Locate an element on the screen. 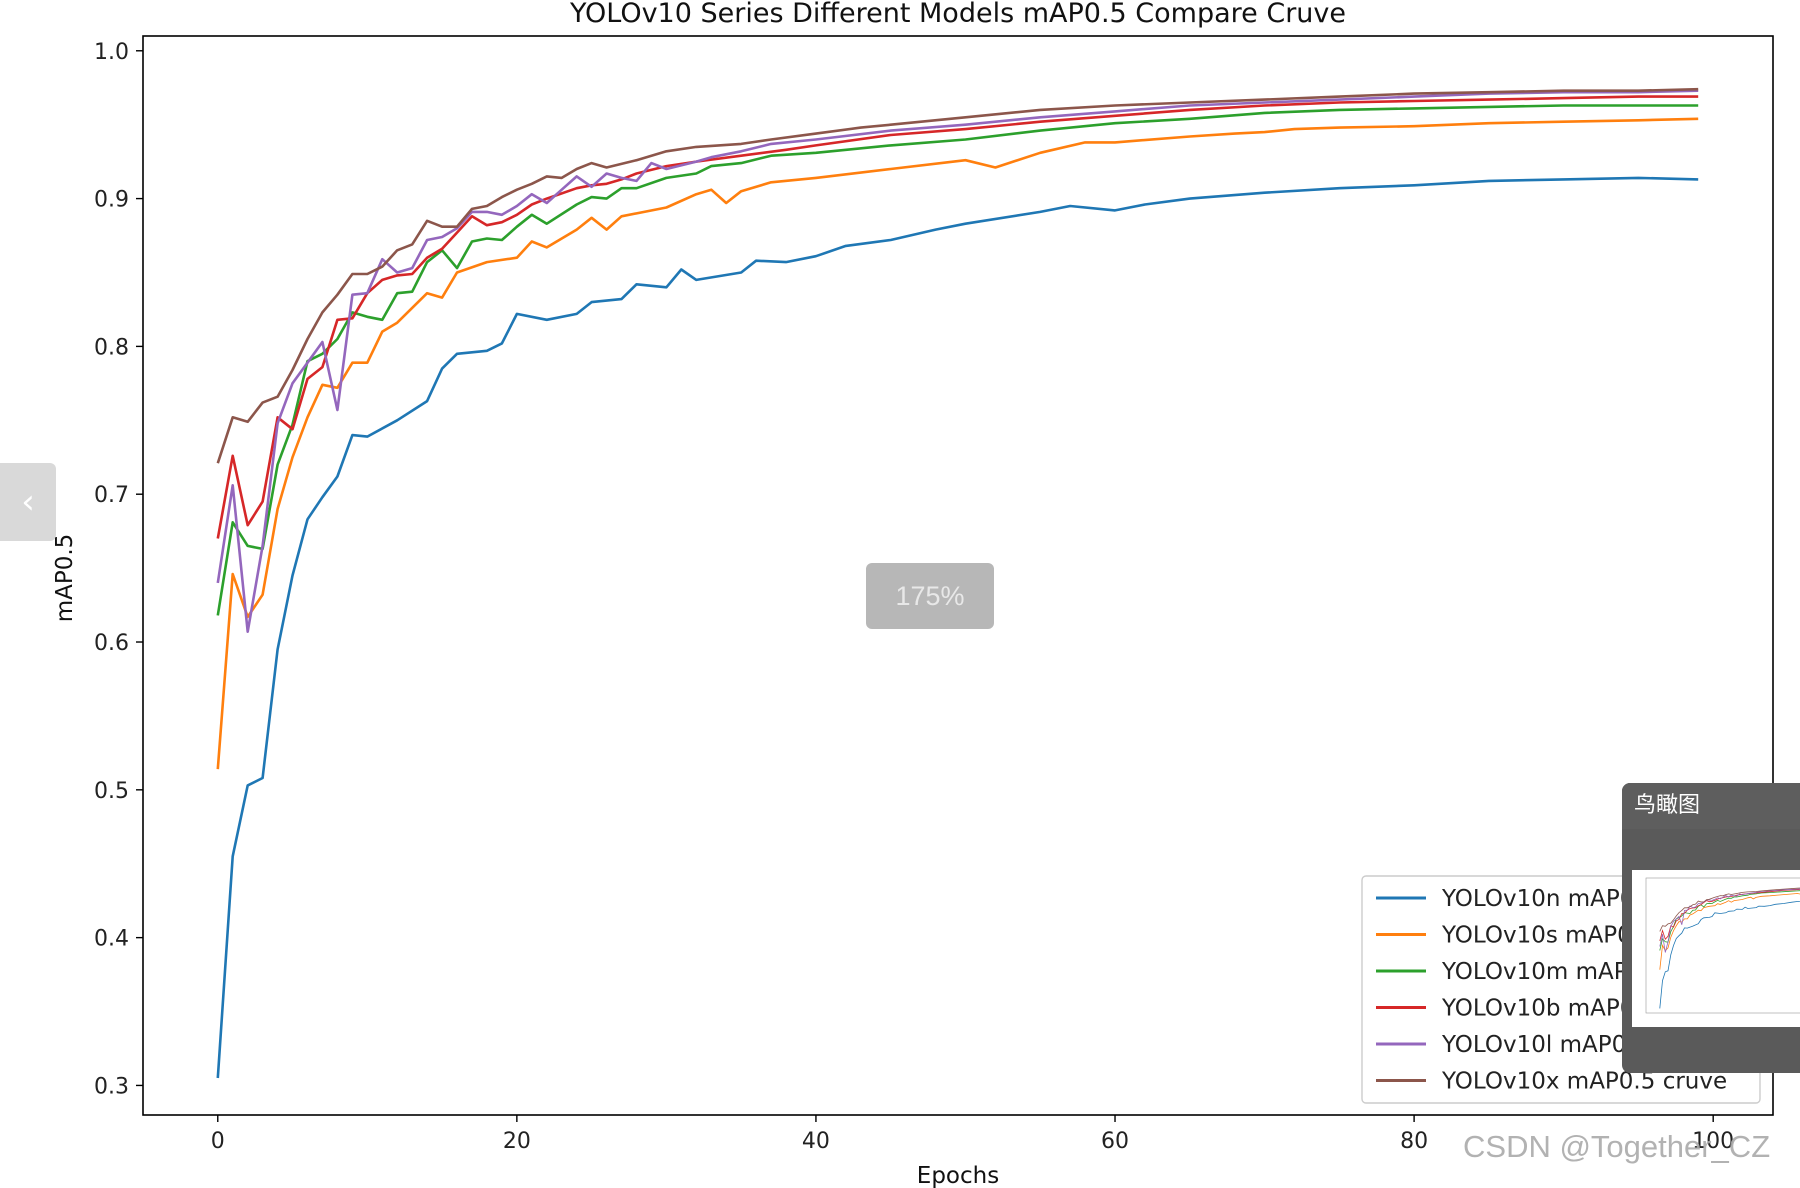  birdseye-title: 鸟瞰图 is located at coordinates (1711, 806).